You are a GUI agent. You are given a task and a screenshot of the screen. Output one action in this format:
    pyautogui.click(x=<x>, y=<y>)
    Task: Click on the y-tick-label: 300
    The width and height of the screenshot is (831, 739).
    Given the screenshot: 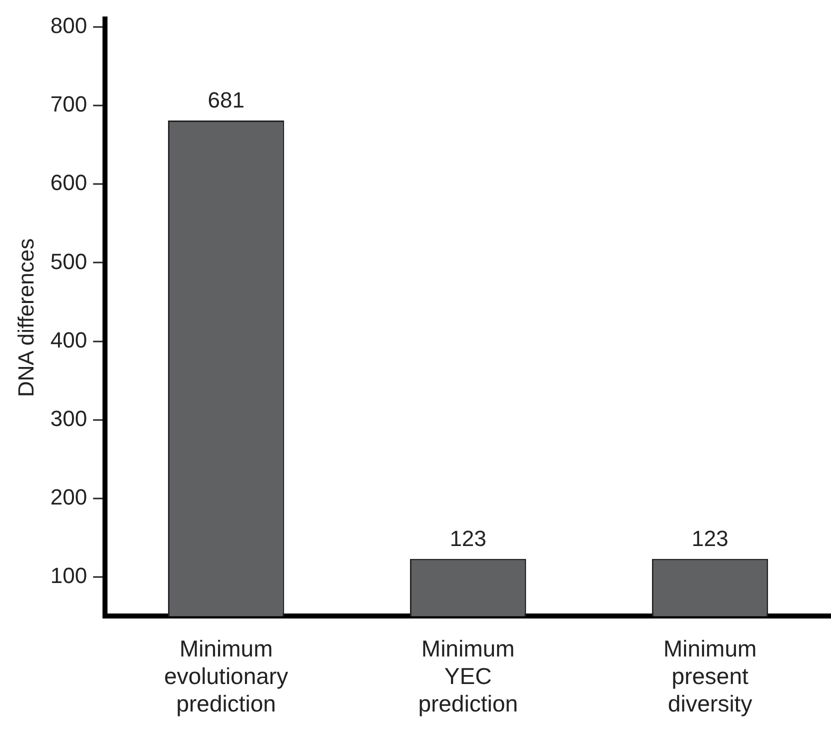 What is the action you would take?
    pyautogui.click(x=69, y=418)
    